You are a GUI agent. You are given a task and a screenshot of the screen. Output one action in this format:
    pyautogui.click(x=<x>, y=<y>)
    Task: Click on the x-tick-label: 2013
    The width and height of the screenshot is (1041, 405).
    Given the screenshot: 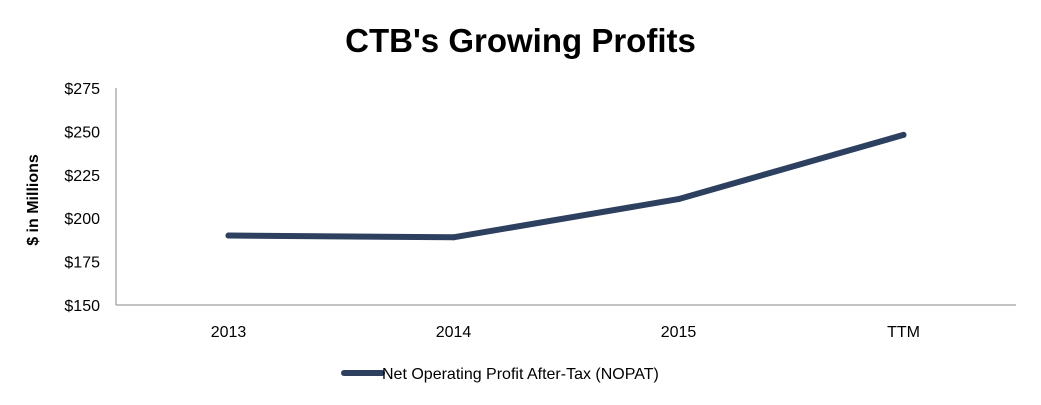 What is the action you would take?
    pyautogui.click(x=229, y=332)
    